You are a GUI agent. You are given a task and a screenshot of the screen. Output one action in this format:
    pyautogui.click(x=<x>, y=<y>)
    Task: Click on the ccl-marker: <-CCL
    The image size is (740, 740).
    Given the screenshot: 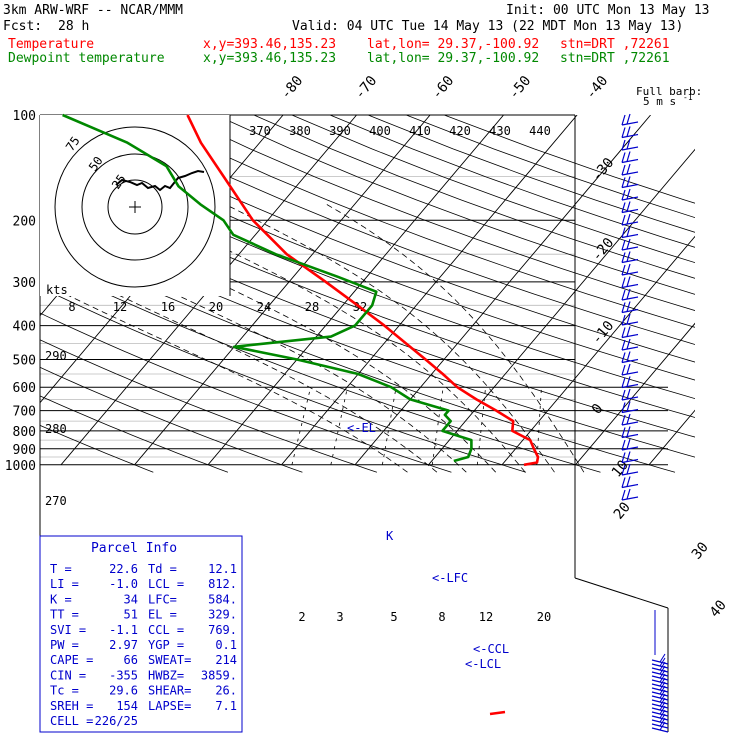 What is the action you would take?
    pyautogui.click(x=491, y=649)
    